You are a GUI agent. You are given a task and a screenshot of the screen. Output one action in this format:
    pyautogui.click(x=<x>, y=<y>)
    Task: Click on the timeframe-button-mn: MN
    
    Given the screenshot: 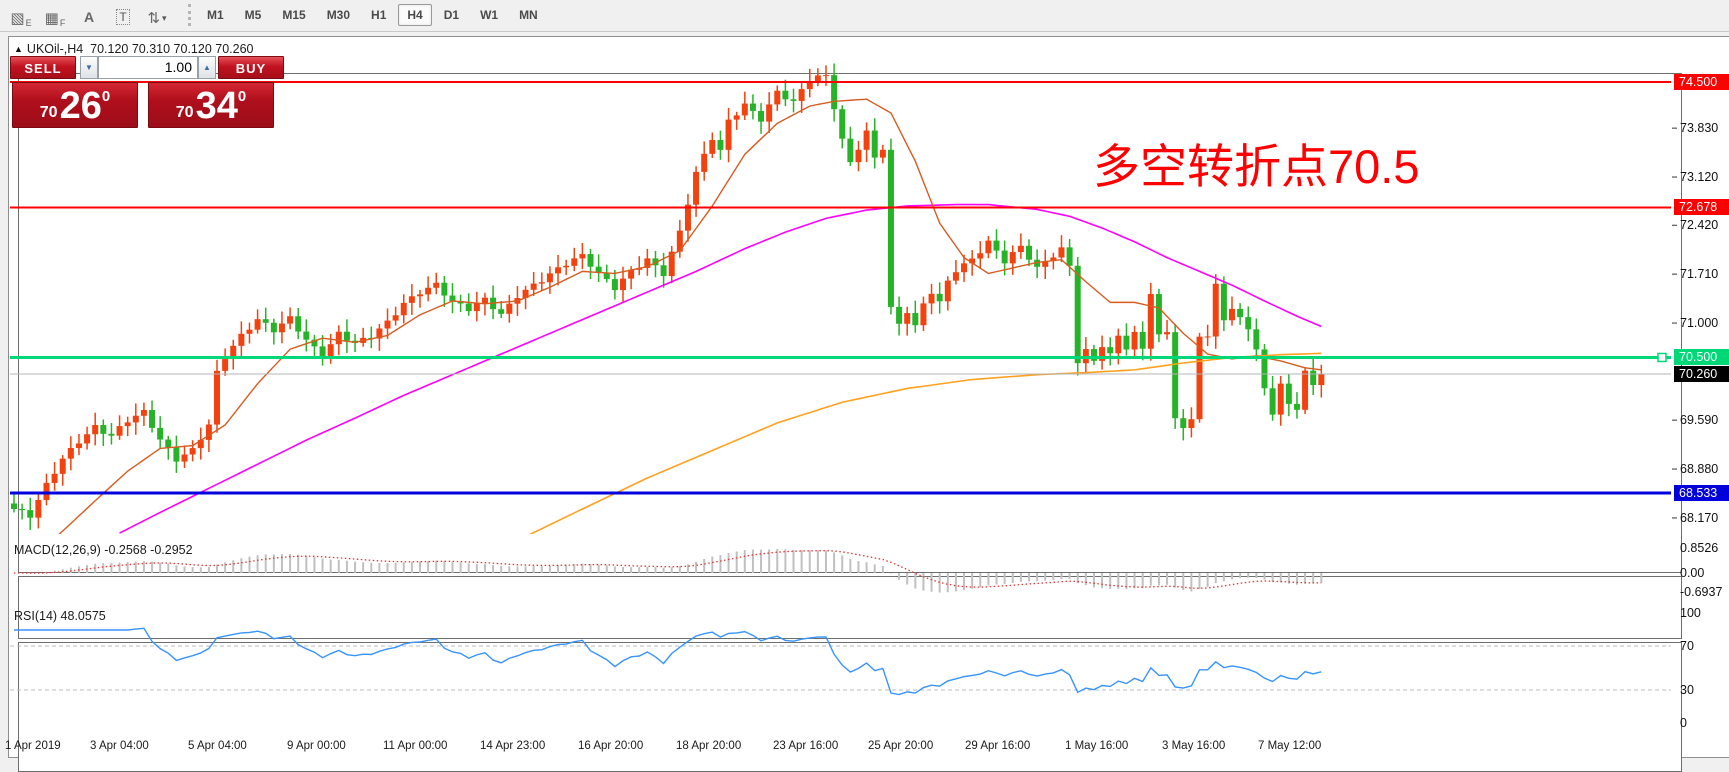 What is the action you would take?
    pyautogui.click(x=528, y=15)
    